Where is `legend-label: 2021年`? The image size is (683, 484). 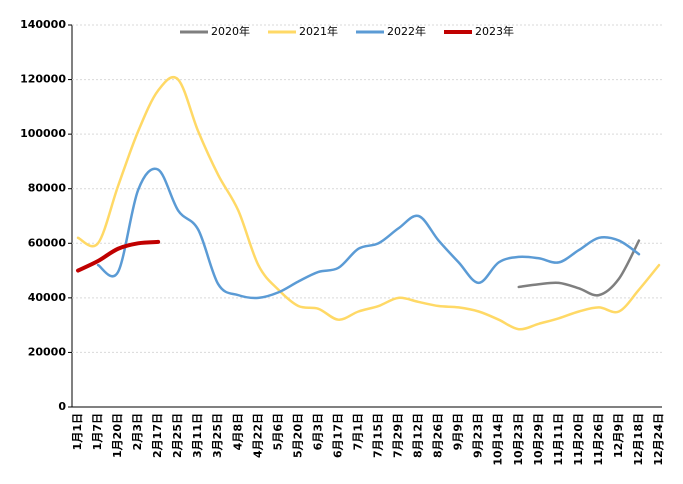
legend-label: 2021年 is located at coordinates (318, 31).